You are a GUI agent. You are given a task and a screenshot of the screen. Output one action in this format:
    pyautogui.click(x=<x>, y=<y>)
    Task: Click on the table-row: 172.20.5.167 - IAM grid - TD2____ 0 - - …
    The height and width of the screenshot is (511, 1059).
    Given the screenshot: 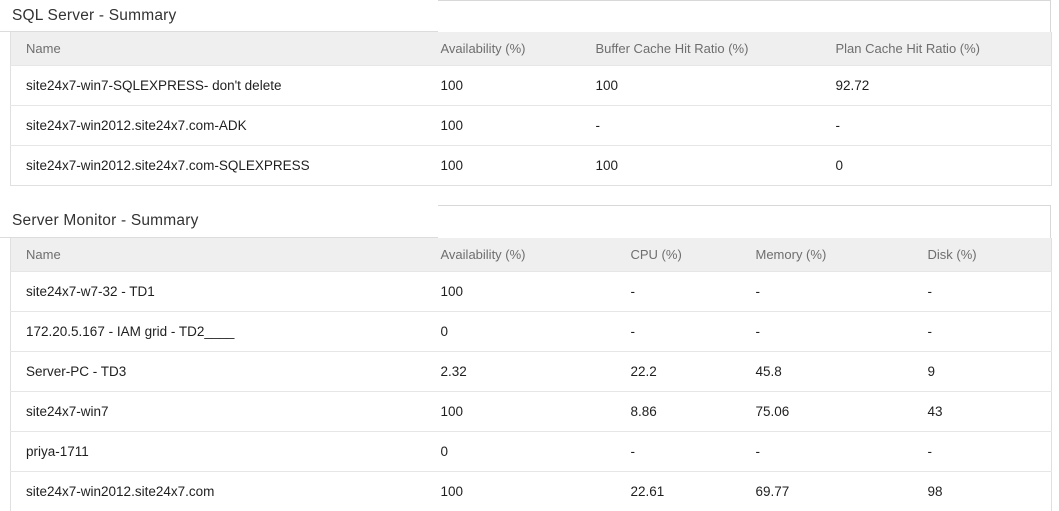 What is the action you would take?
    pyautogui.click(x=531, y=331)
    